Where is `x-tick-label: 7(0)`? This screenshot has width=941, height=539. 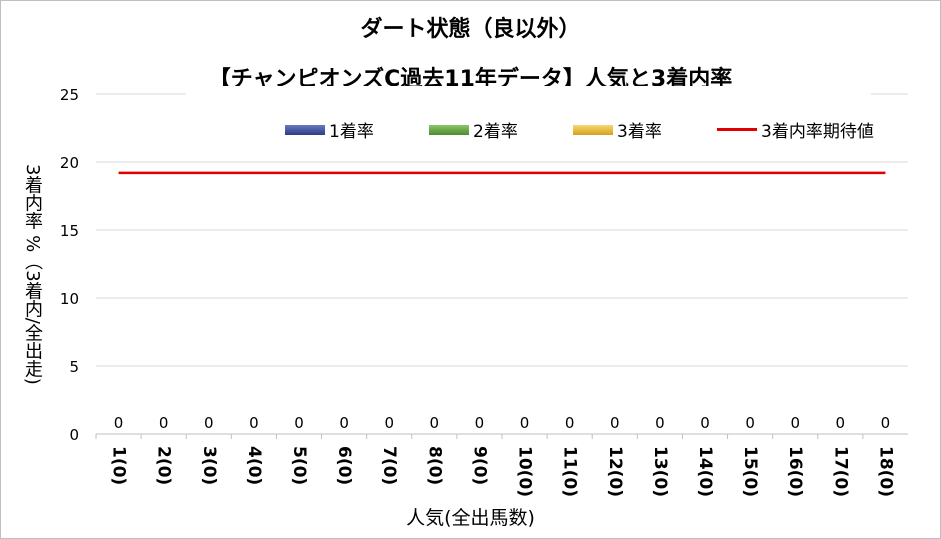
x-tick-label: 7(0) is located at coordinates (389, 465).